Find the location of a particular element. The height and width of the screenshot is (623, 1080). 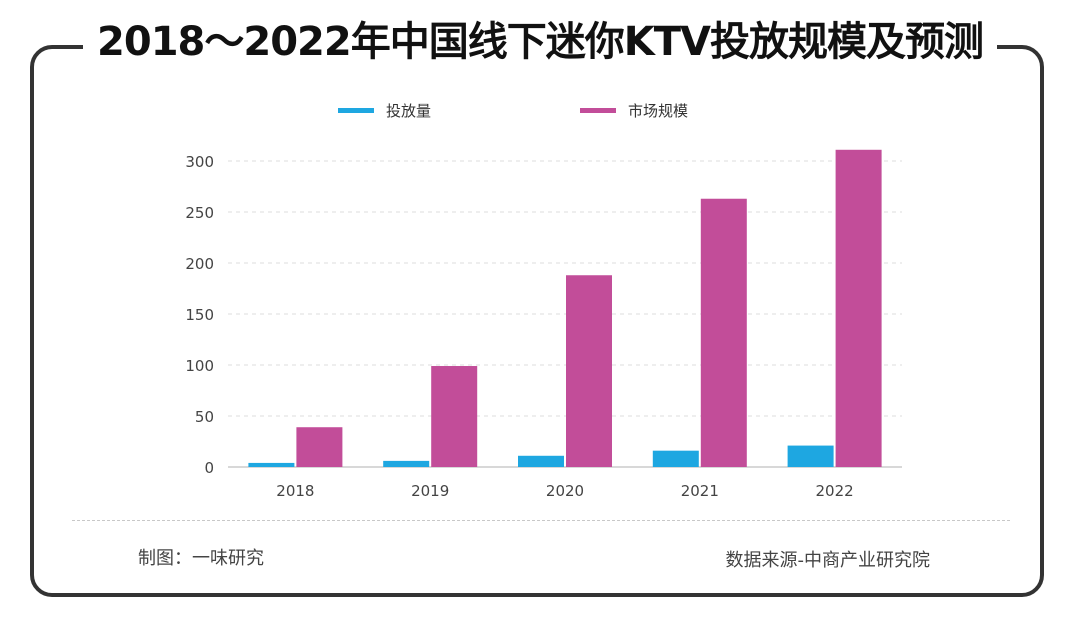

y-tick-label: 250 is located at coordinates (199, 213).